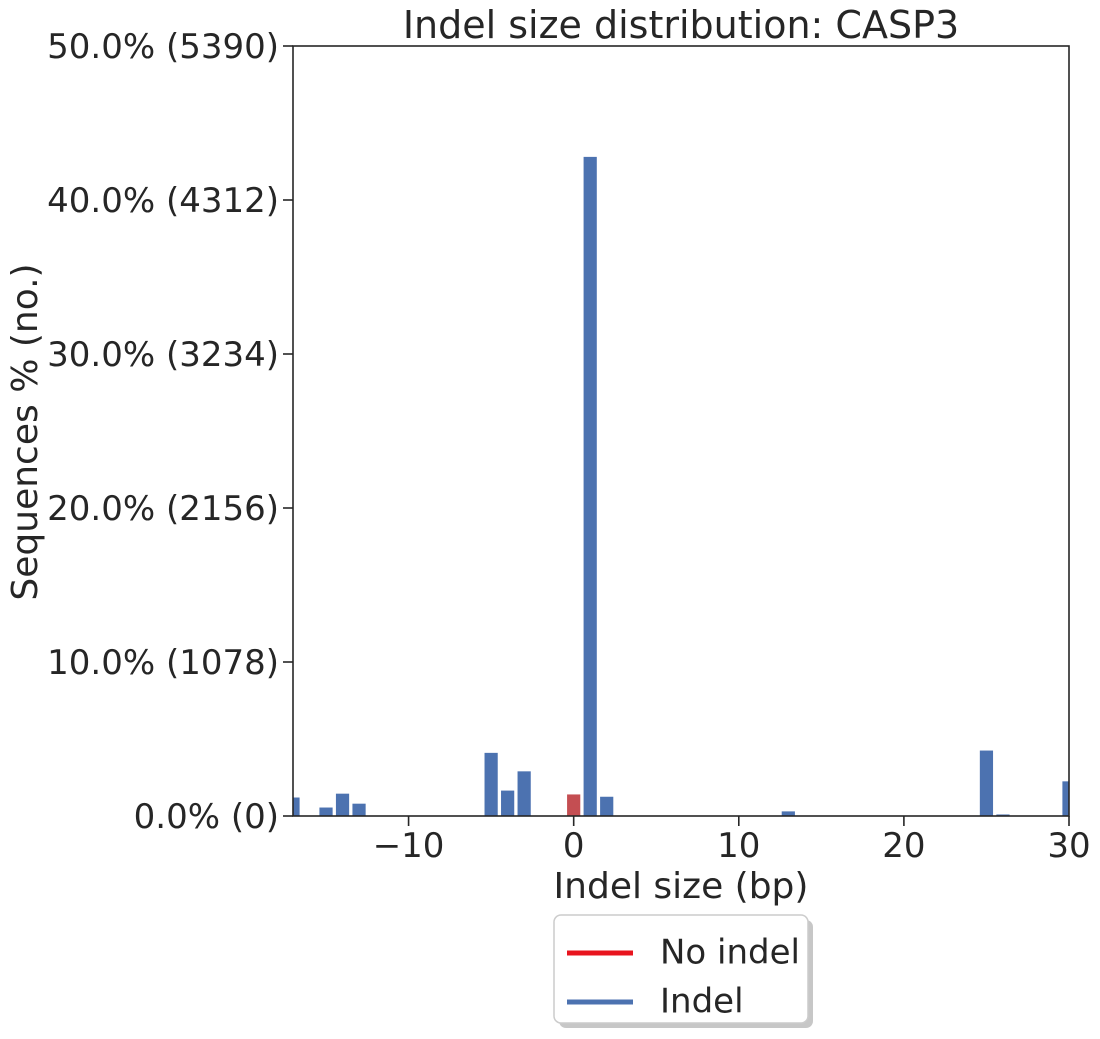  Describe the element at coordinates (326, 811) in the screenshot. I see `bar-indel-neg15` at that location.